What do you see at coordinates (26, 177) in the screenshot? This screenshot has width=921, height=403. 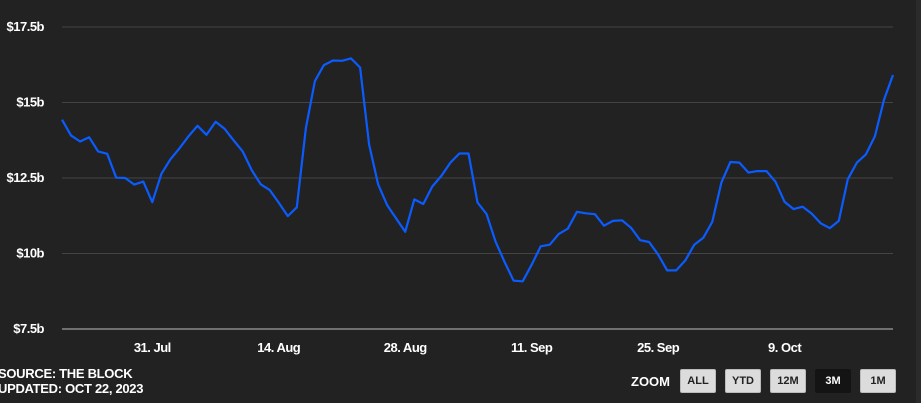 I see `y-axis-labels: $7.5b $10b $12.5b $15b $17.5b` at bounding box center [26, 177].